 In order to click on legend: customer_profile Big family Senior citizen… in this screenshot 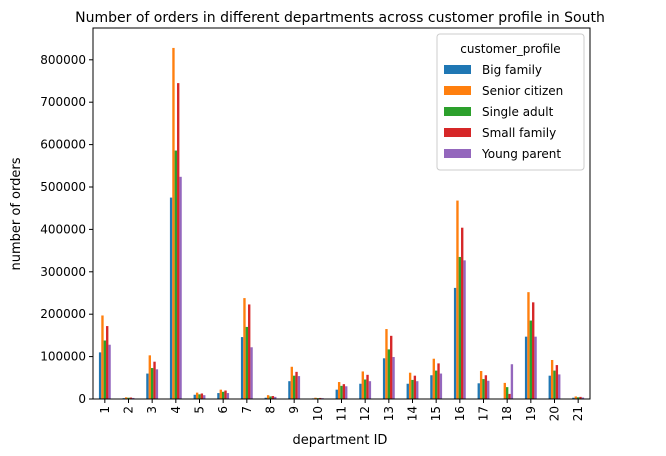, I will do `click(510, 102)`.